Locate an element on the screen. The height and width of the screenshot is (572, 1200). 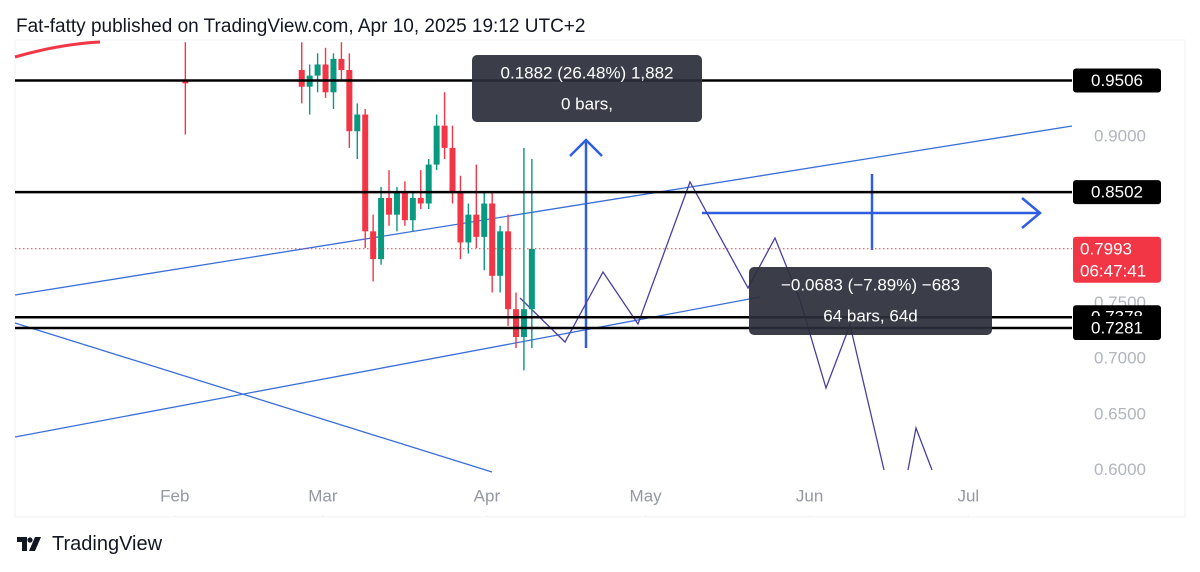
moving-average is located at coordinates (57, 49).